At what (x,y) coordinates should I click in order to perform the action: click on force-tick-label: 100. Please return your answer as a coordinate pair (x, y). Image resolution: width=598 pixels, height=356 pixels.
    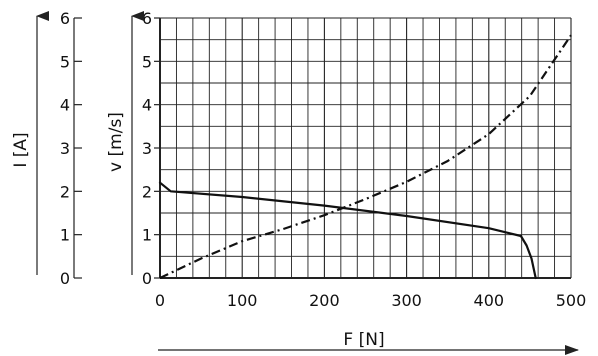
    Looking at the image, I should click on (242, 300).